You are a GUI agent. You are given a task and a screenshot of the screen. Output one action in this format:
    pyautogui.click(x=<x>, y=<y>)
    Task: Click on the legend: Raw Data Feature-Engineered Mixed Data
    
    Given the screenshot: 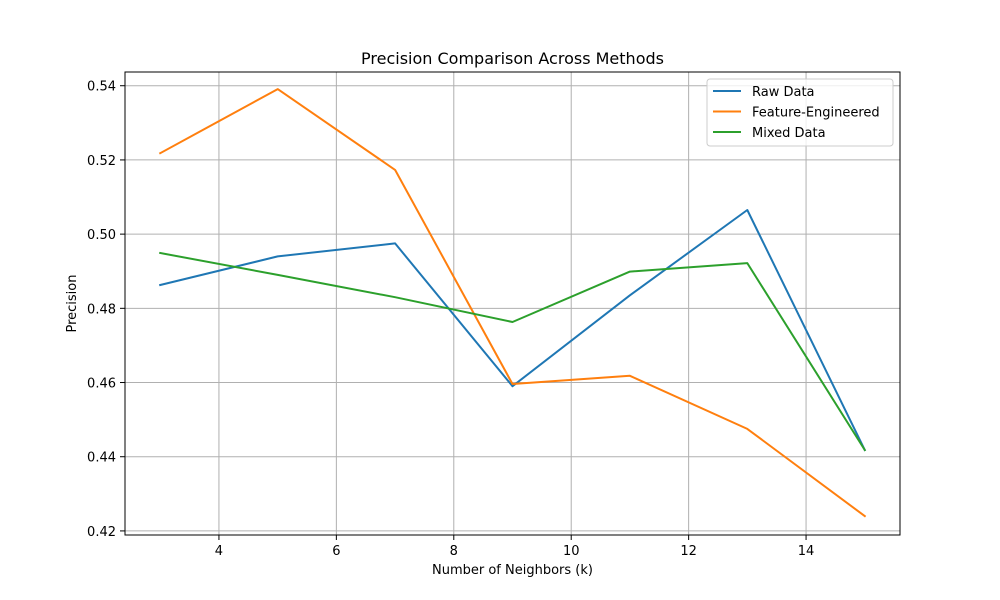 What is the action you would take?
    pyautogui.click(x=800, y=112)
    